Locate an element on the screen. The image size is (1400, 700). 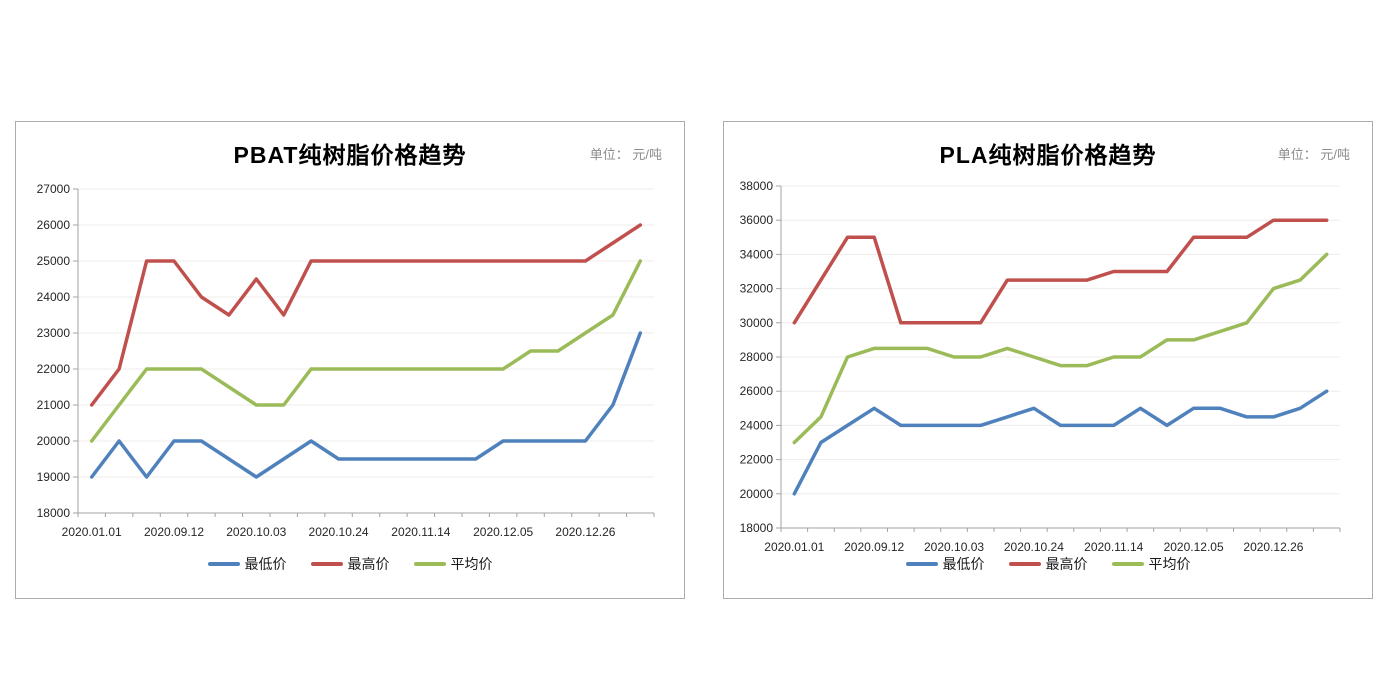
svg-text: 27000 is located at coordinates (54, 189).